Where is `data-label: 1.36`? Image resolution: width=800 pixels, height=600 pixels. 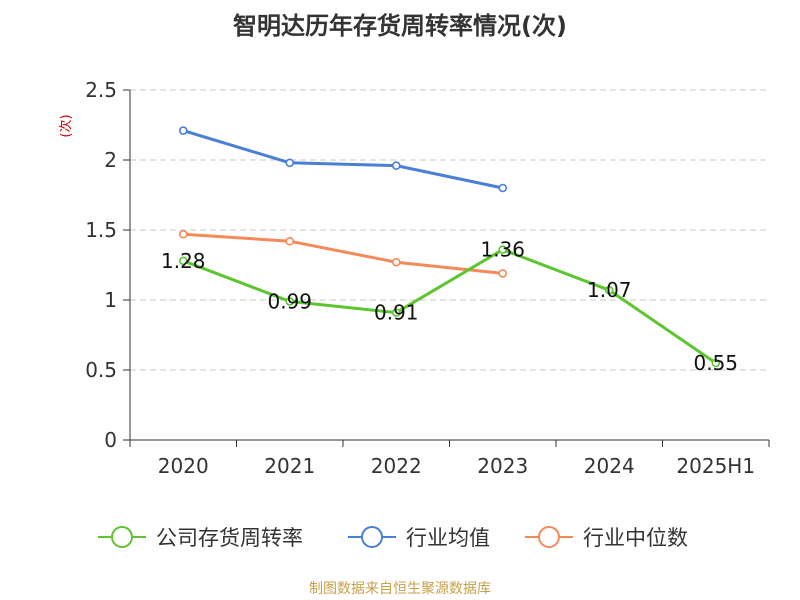 data-label: 1.36 is located at coordinates (502, 250).